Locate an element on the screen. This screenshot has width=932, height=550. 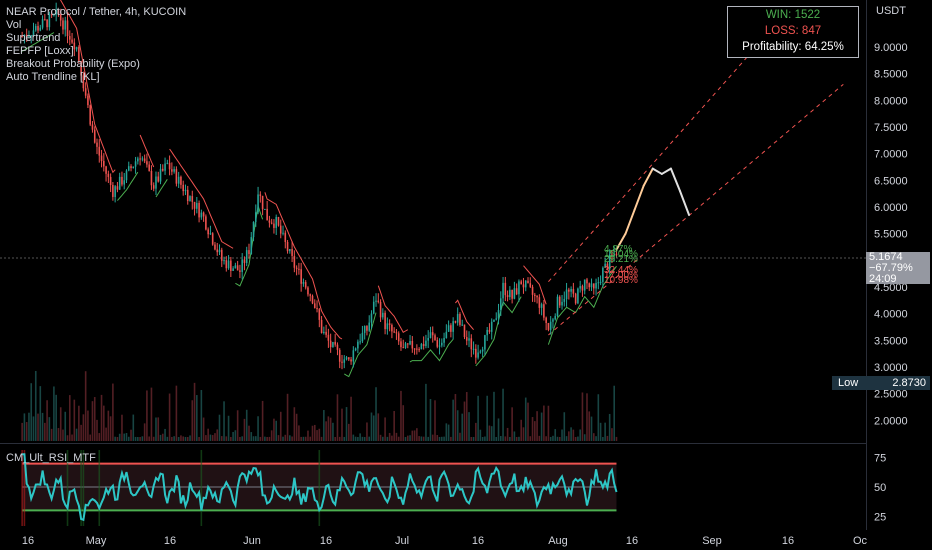
win-count: WIN: 1522 is located at coordinates (793, 15).